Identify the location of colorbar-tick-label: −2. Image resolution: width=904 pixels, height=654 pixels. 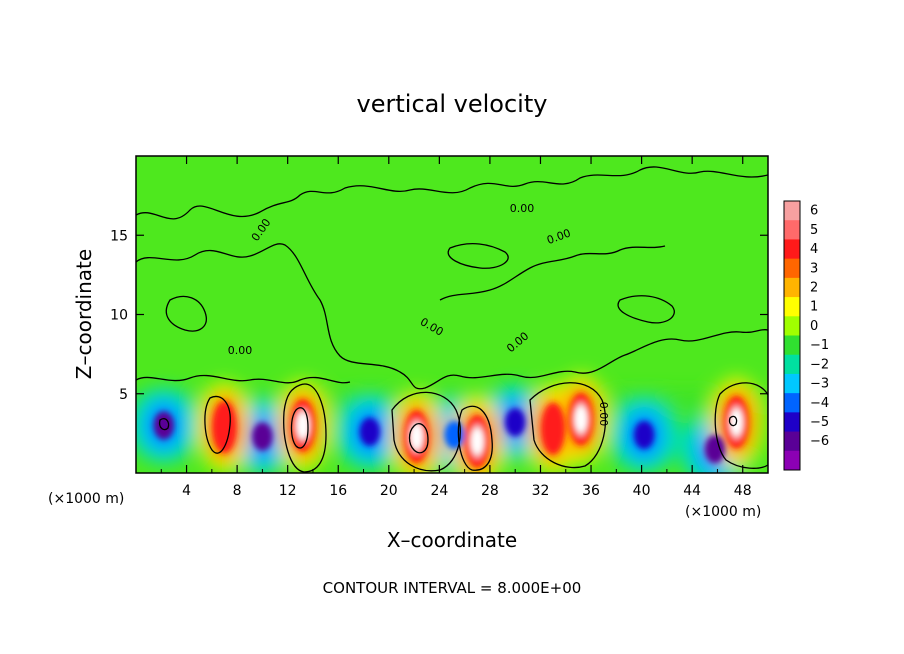
(819, 364).